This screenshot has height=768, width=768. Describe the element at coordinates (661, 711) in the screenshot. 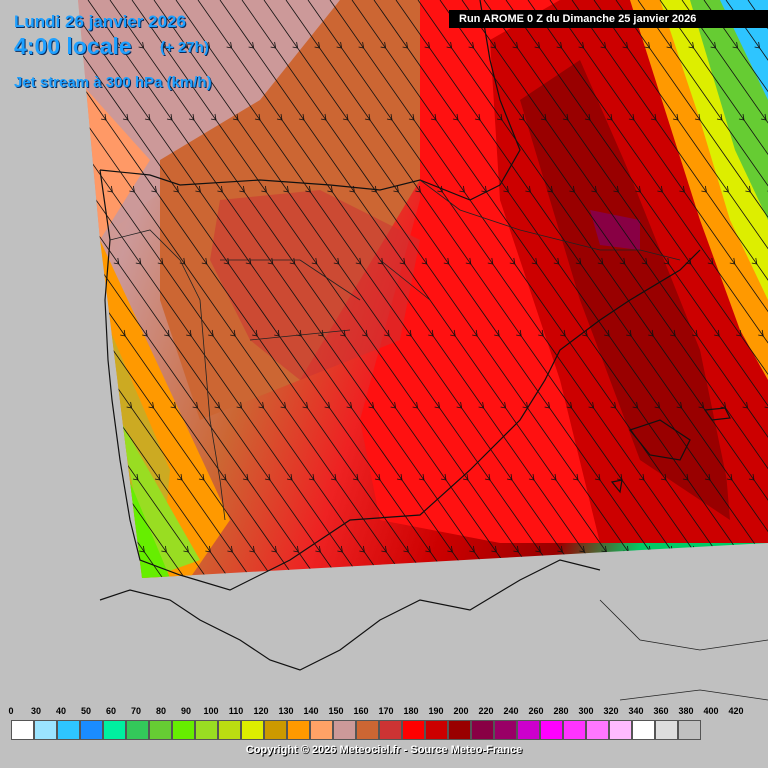

I see `legend-label: 360` at that location.